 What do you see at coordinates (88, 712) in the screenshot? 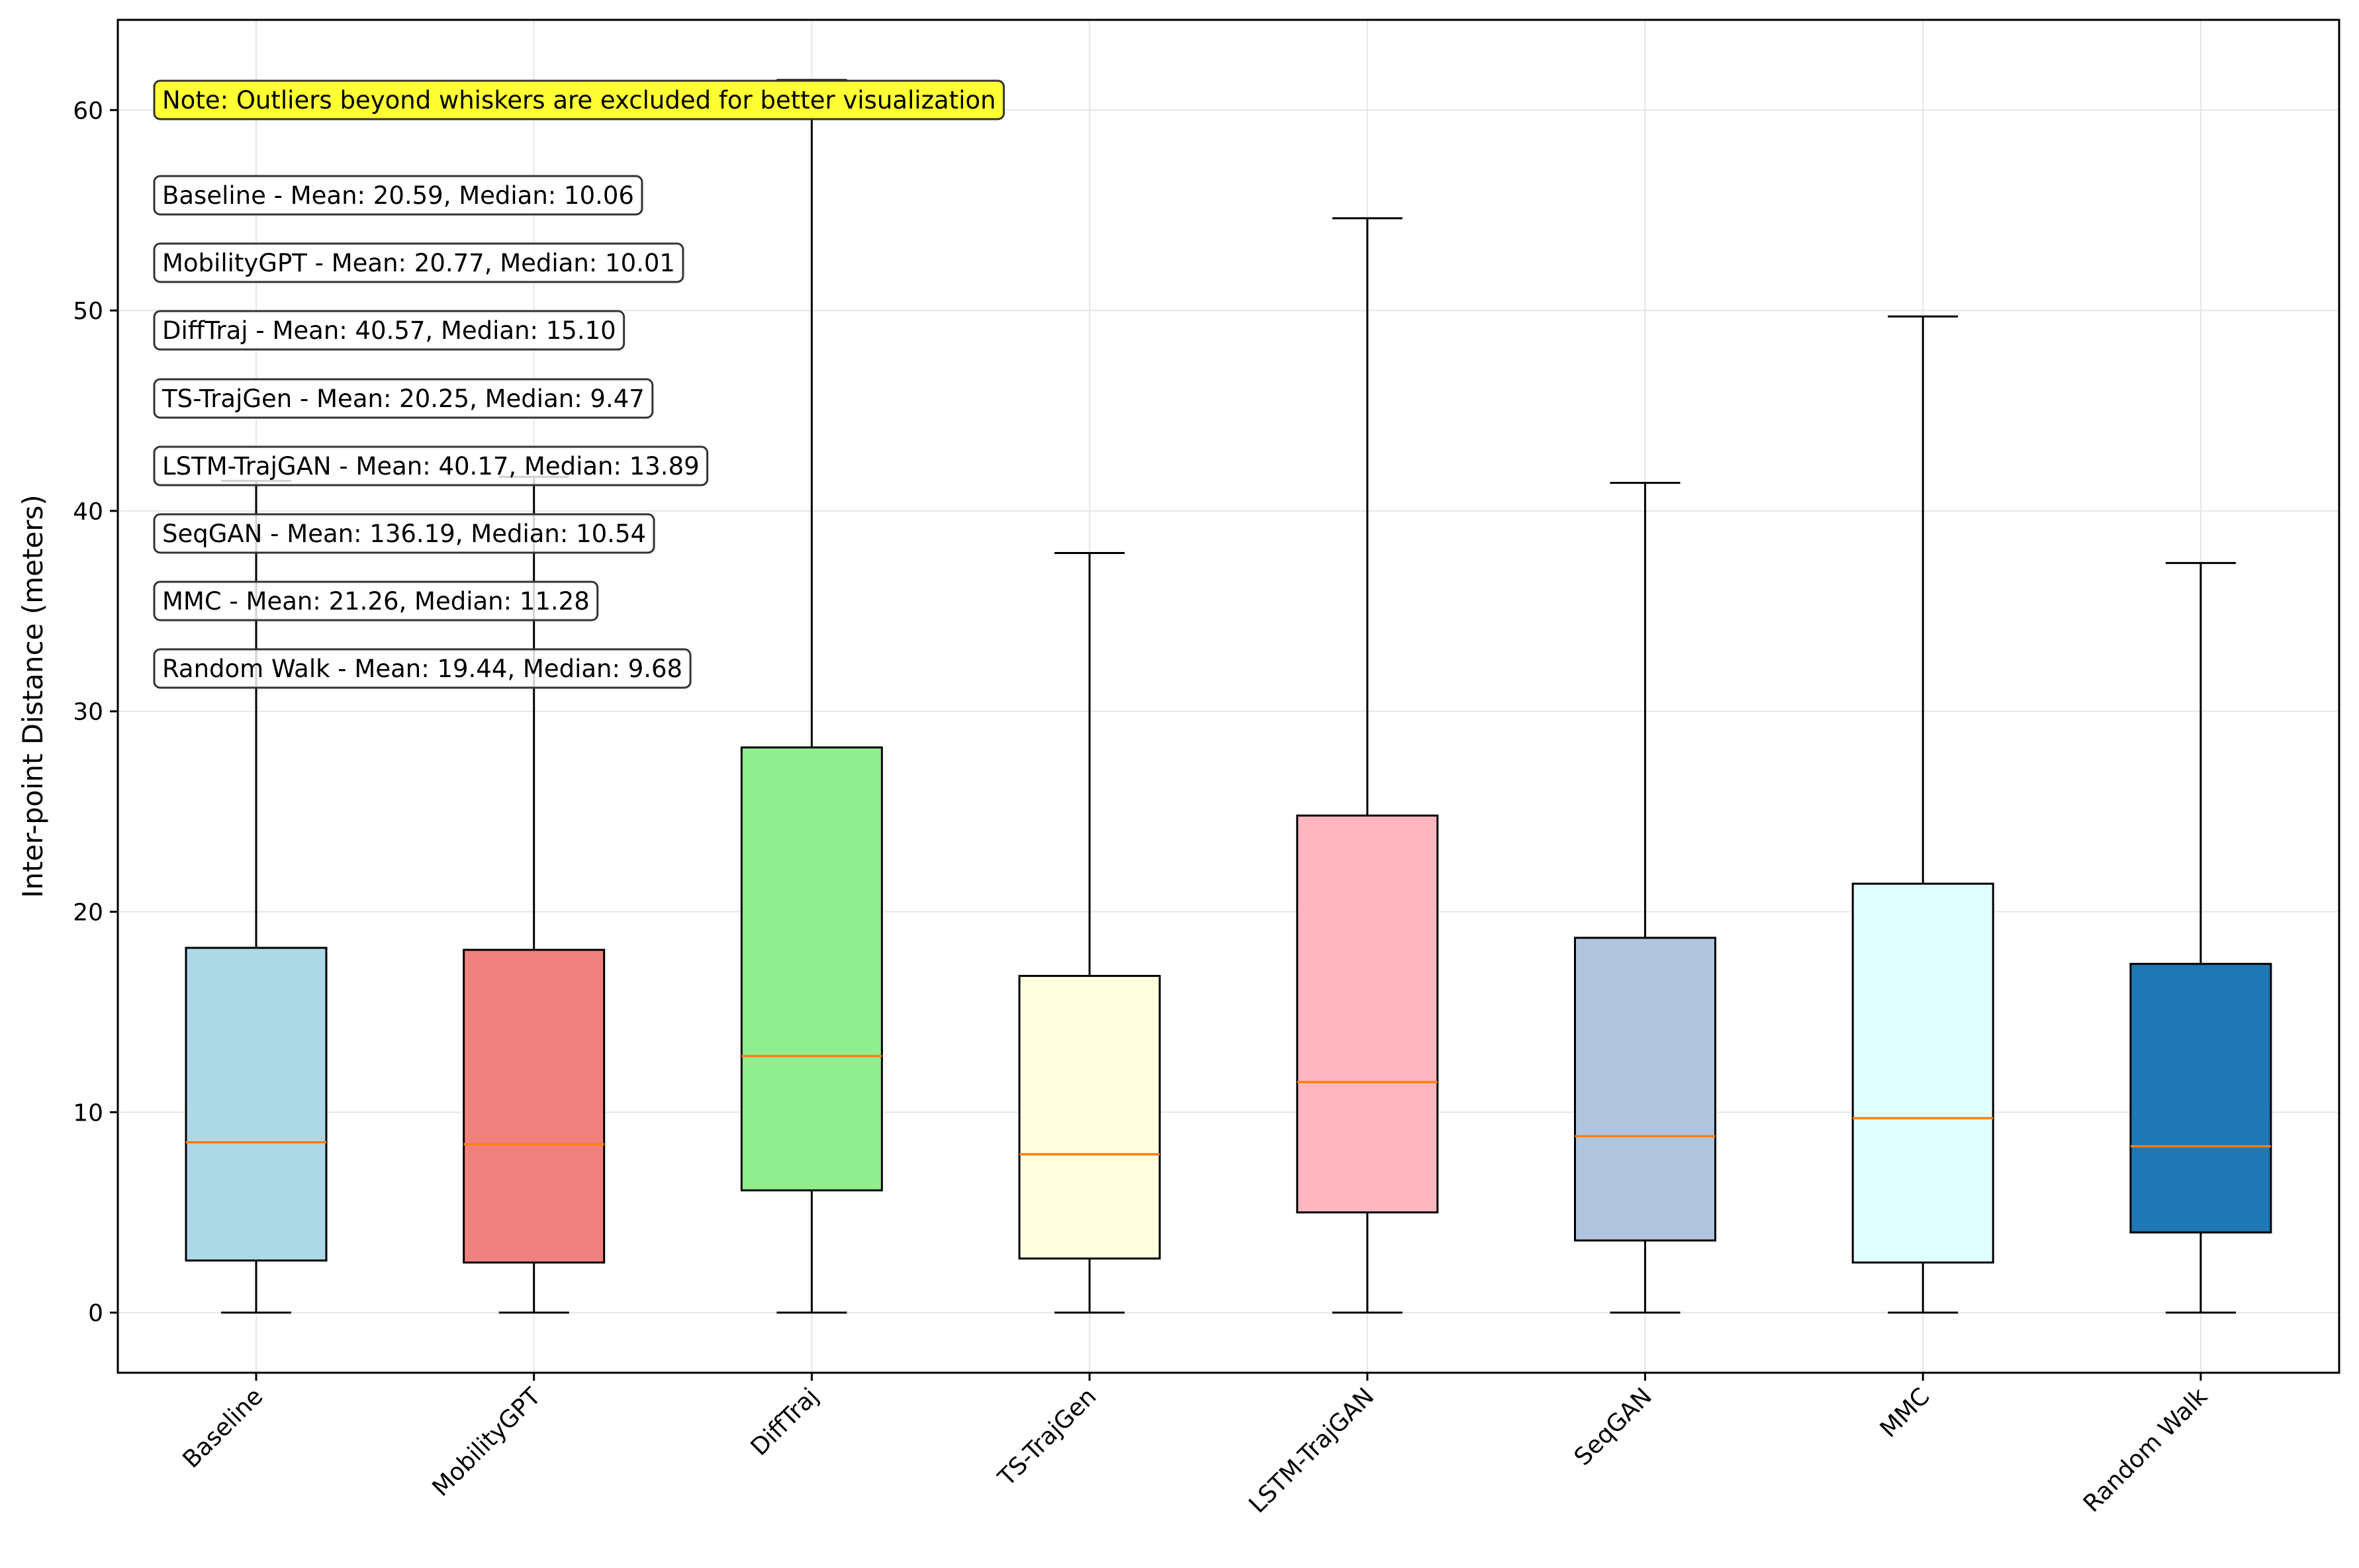
I see `y-tick-label: 30` at bounding box center [88, 712].